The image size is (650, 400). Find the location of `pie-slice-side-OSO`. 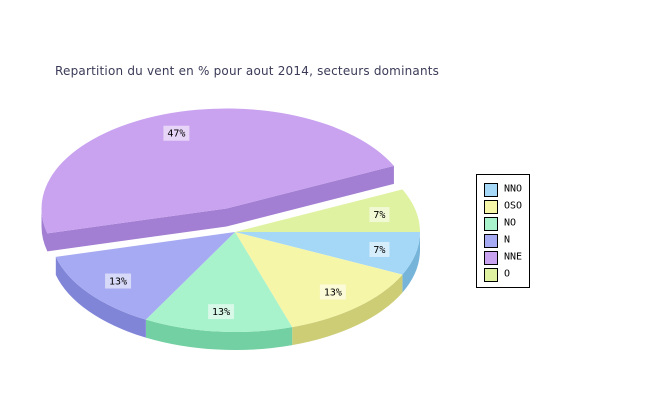

pie-slice-side-OSO is located at coordinates (347, 310).